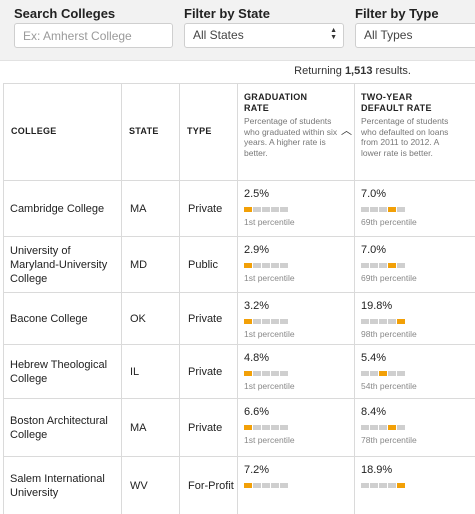  What do you see at coordinates (374, 358) in the screenshot?
I see `default-rate-value: 5.4%` at bounding box center [374, 358].